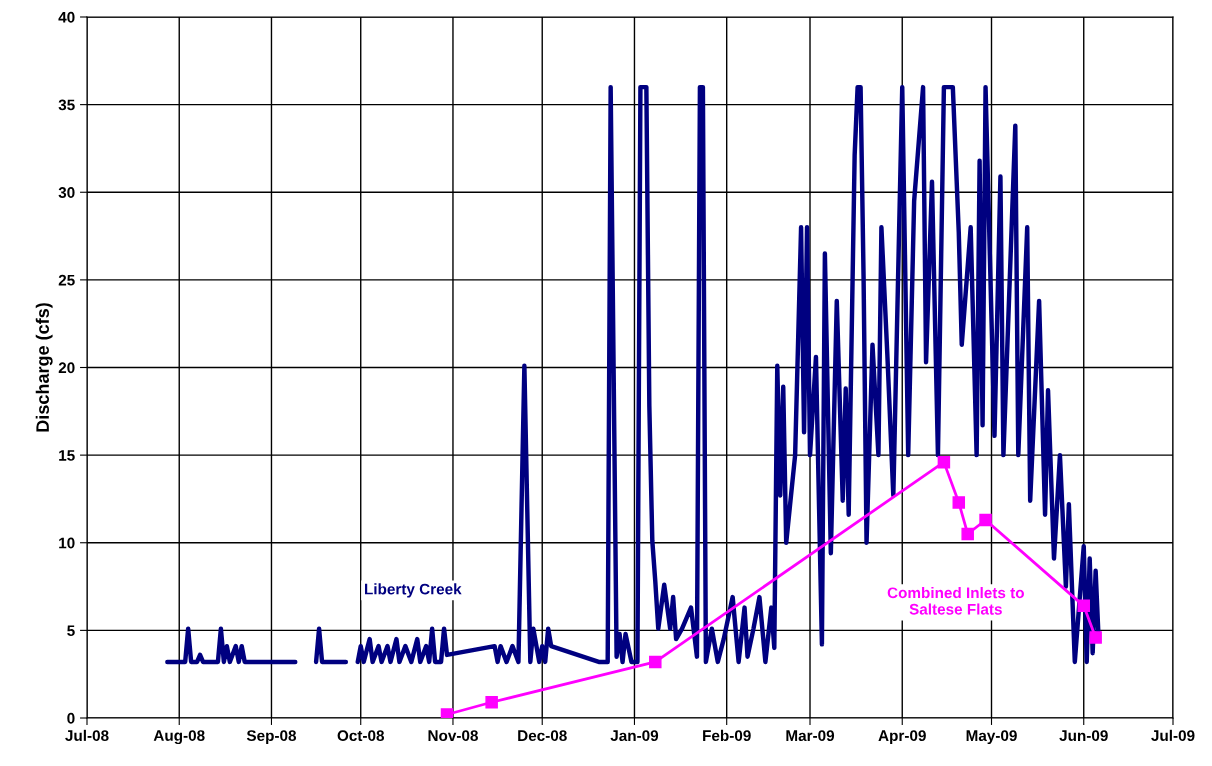 The width and height of the screenshot is (1212, 766). Describe the element at coordinates (44, 367) in the screenshot. I see `y-axis-title: Discharge (cfs)` at that location.